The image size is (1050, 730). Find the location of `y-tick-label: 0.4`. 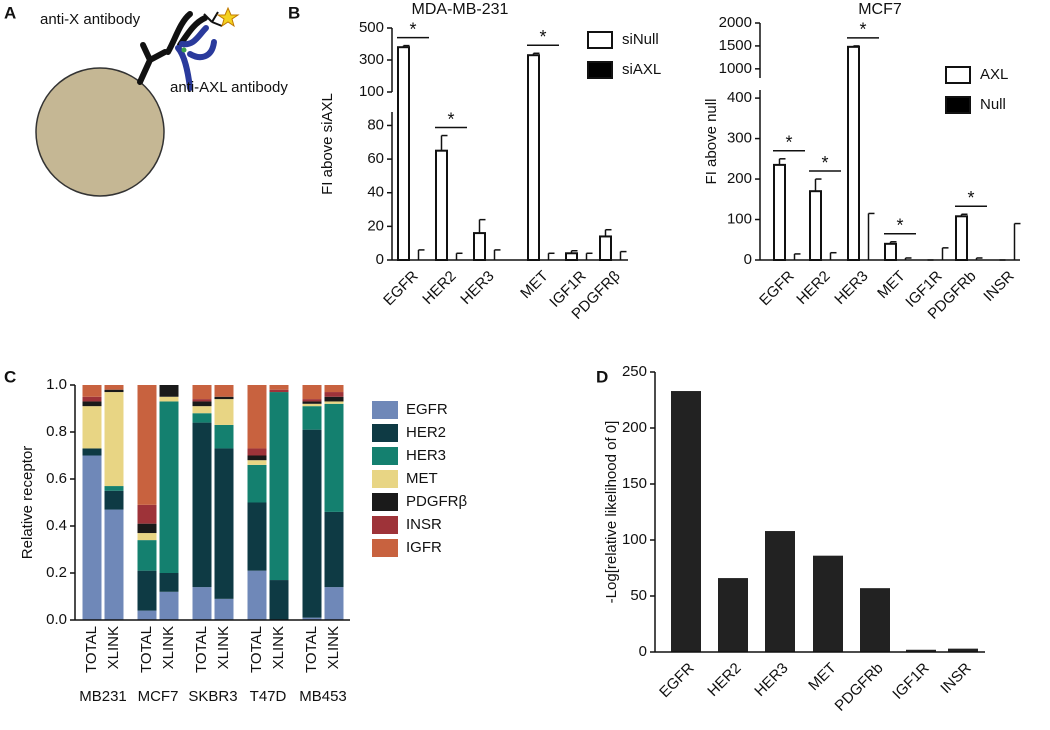

y-tick-label: 0.4 is located at coordinates (56, 525).